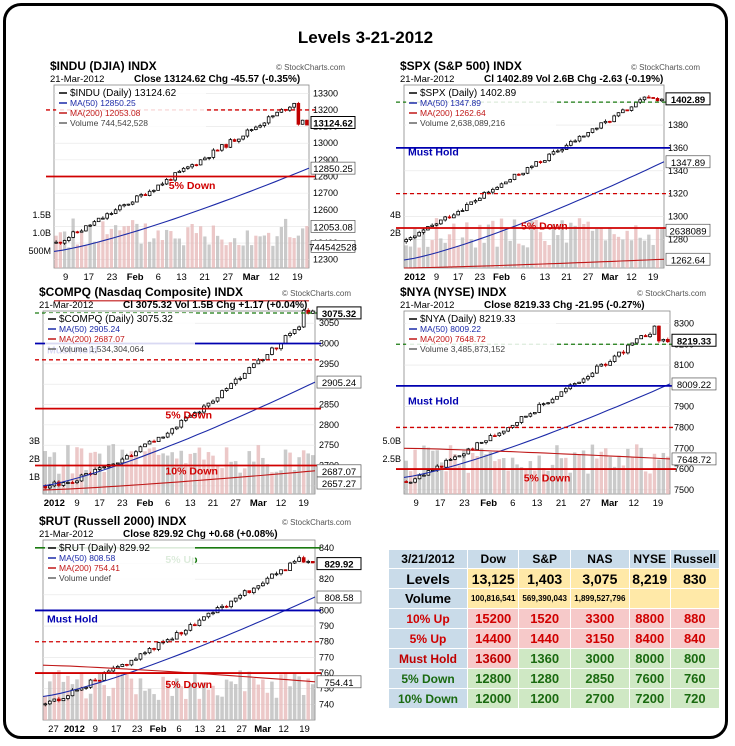 The height and width of the screenshot is (746, 735). Describe the element at coordinates (141, 292) in the screenshot. I see `chart-symbol: $COMPQ (Nasdaq Composite) INDX` at that location.